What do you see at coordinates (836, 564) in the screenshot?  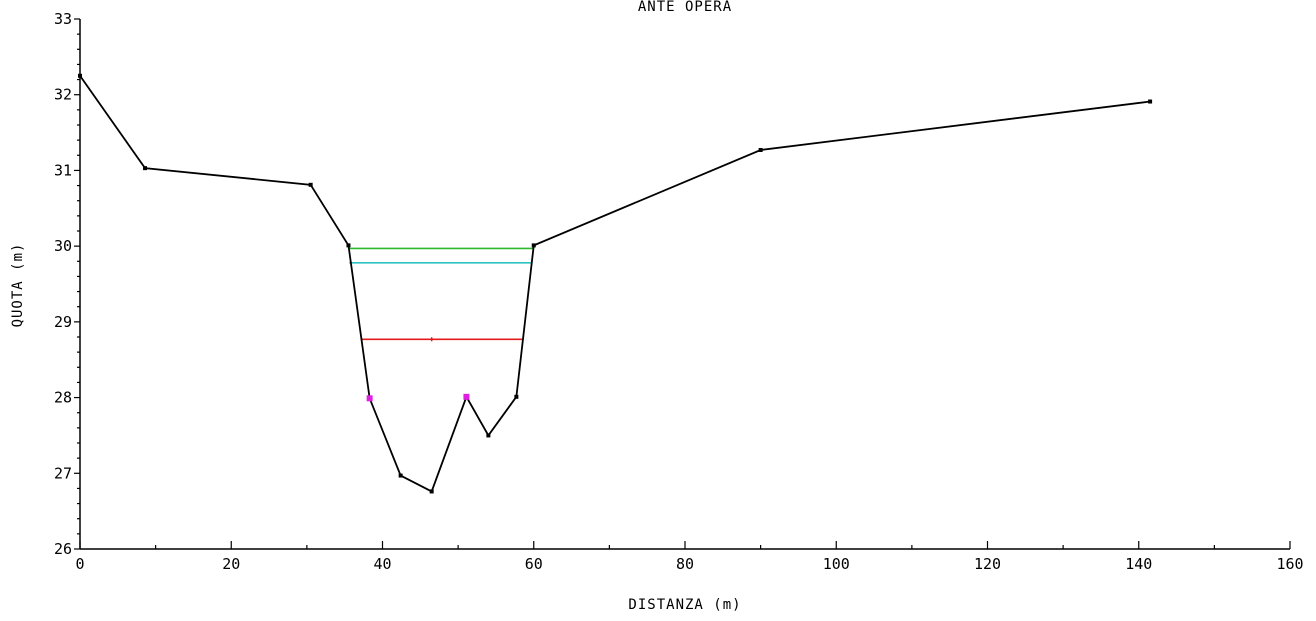 I see `x-tick-label: 100` at bounding box center [836, 564].